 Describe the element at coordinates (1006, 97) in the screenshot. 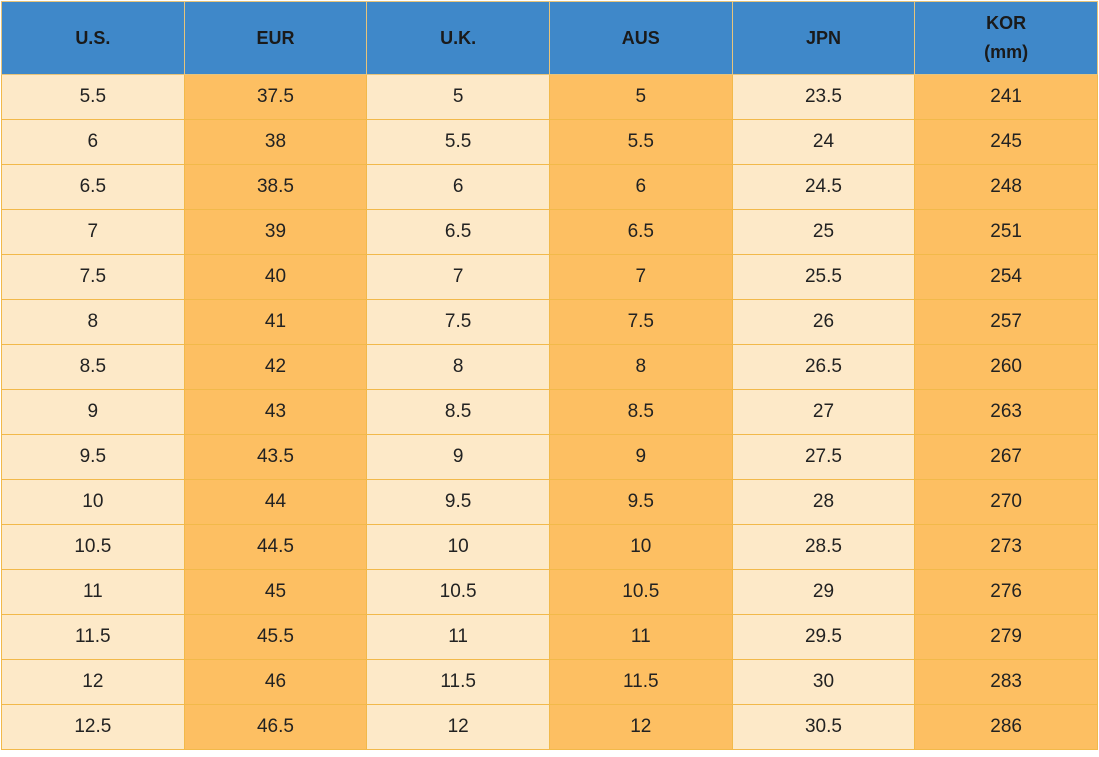

I see `table-cell: 241` at that location.